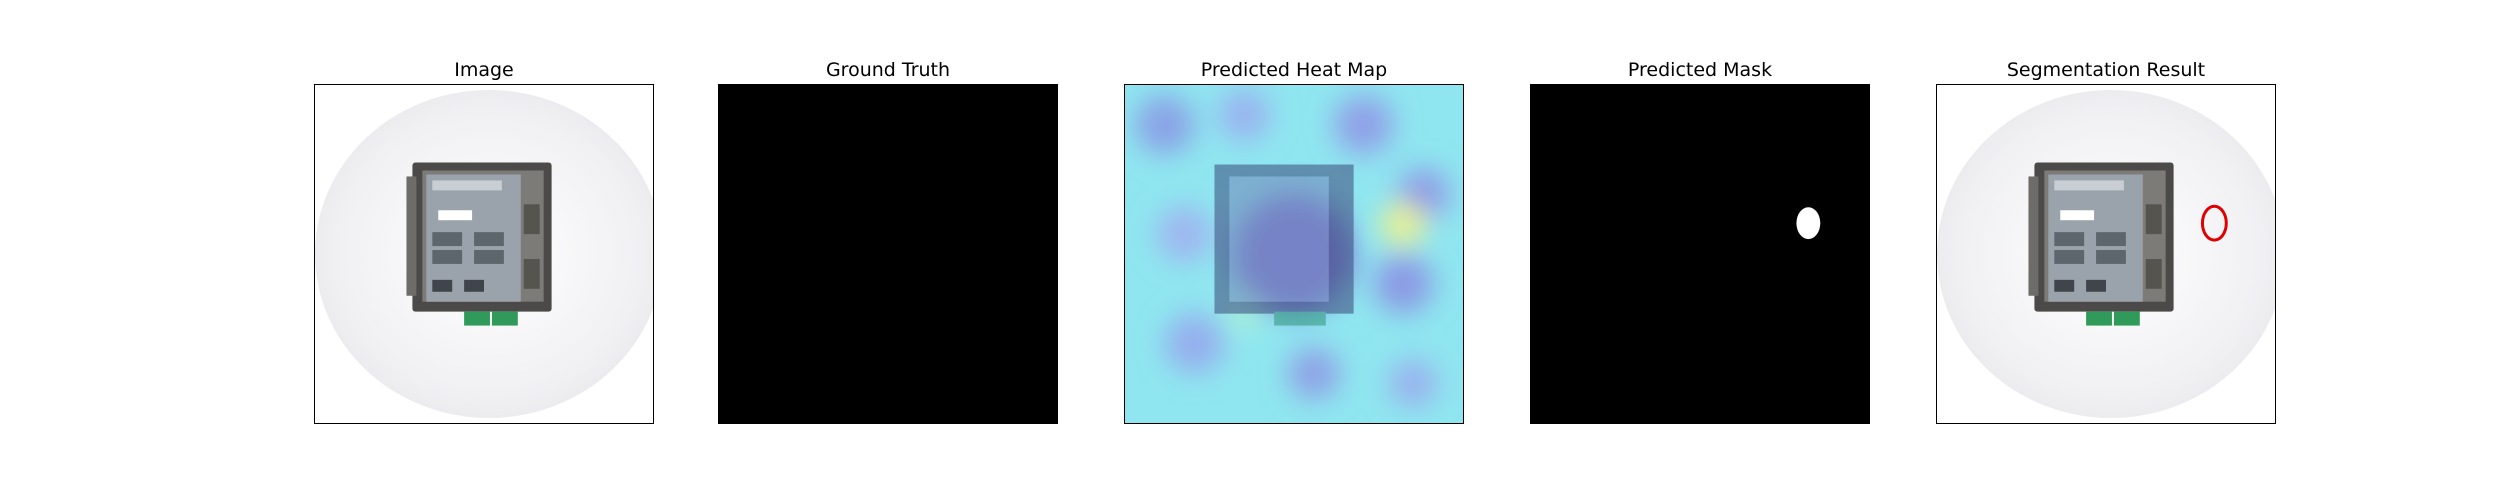 The width and height of the screenshot is (2500, 500). I want to click on heatmap-axes, so click(1294, 254).